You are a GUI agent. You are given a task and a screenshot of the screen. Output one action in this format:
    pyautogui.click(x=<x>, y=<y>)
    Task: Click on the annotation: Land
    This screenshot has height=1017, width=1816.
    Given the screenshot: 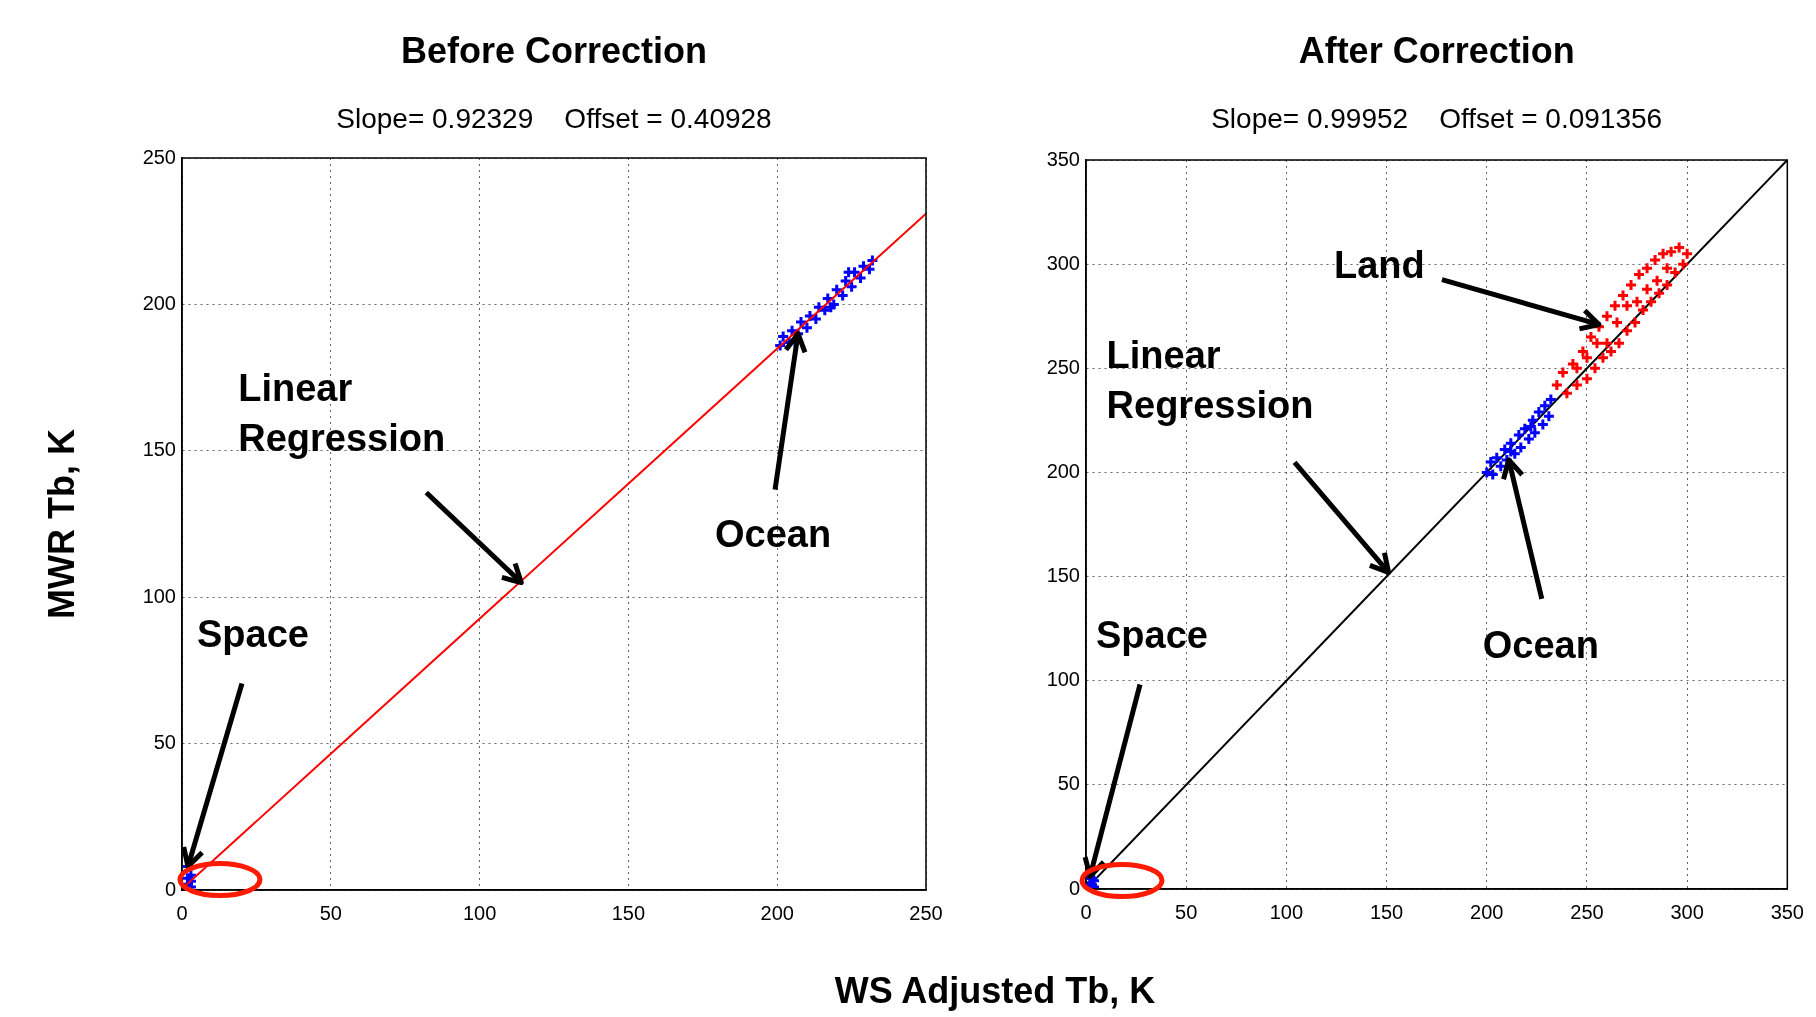 What is the action you would take?
    pyautogui.click(x=1379, y=265)
    